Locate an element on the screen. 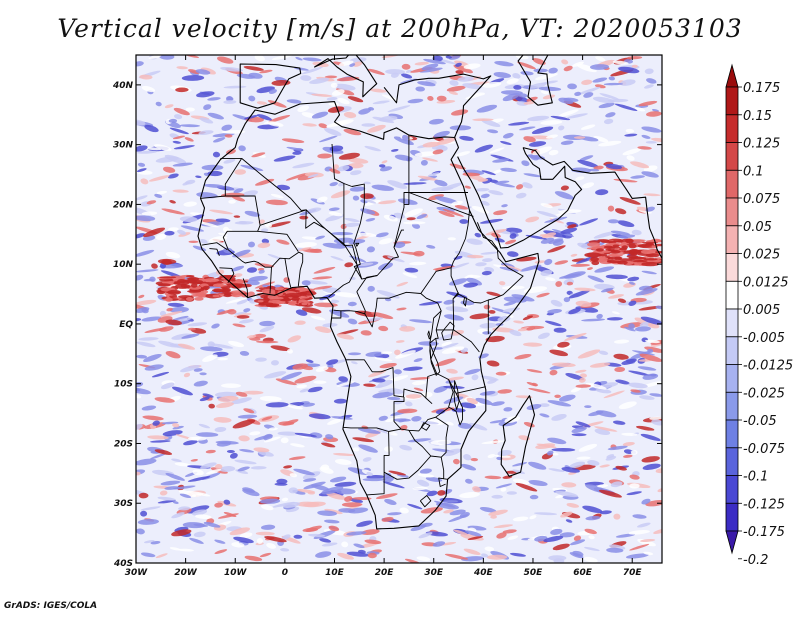 This screenshot has width=800, height=618. lake-outline is located at coordinates (465, 302).